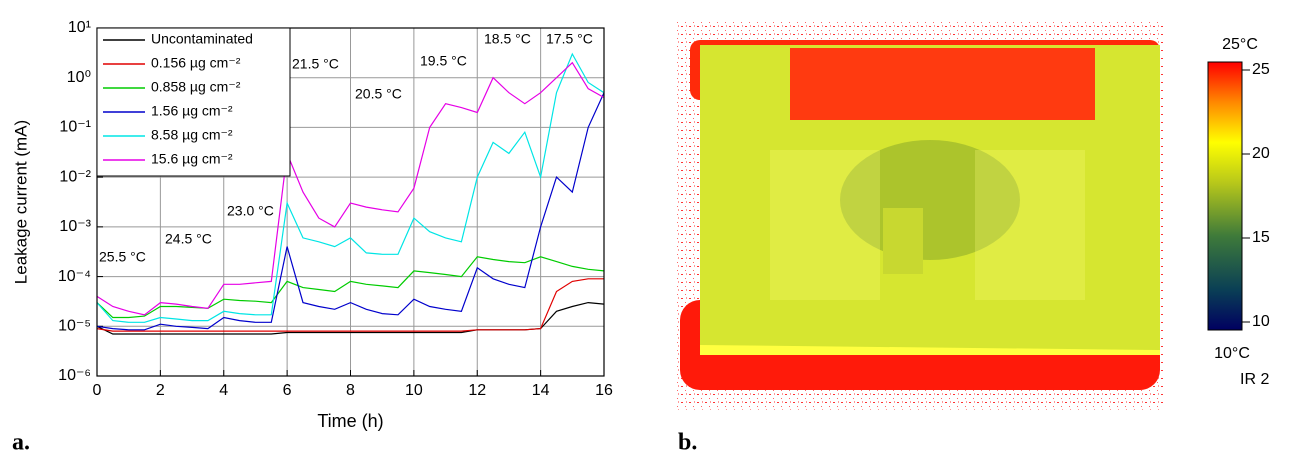 This screenshot has width=1309, height=464. What do you see at coordinates (74, 375) in the screenshot?
I see `y-tick-label: 10⁻⁶` at bounding box center [74, 375].